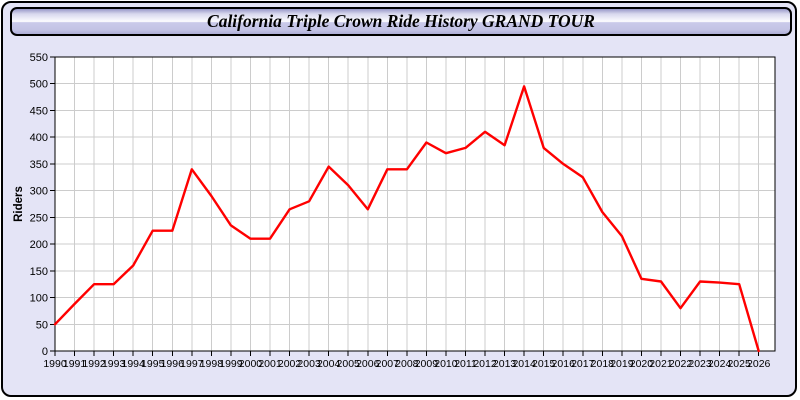 The image size is (800, 400). Describe the element at coordinates (39, 165) in the screenshot. I see `y-tick-label: 350` at that location.